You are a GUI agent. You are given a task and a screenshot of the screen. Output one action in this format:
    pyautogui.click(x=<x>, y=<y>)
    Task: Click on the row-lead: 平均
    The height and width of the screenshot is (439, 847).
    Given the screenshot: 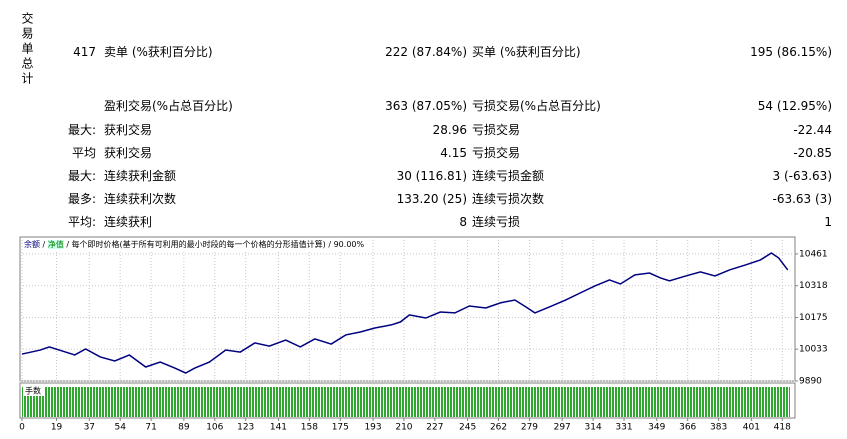 What is the action you would take?
    pyautogui.click(x=83, y=153)
    